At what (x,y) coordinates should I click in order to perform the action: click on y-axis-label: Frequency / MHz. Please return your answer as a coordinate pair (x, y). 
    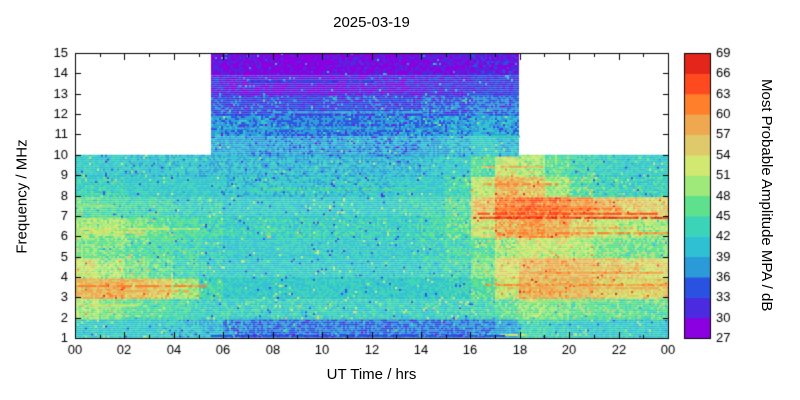
    Looking at the image, I should click on (22, 196).